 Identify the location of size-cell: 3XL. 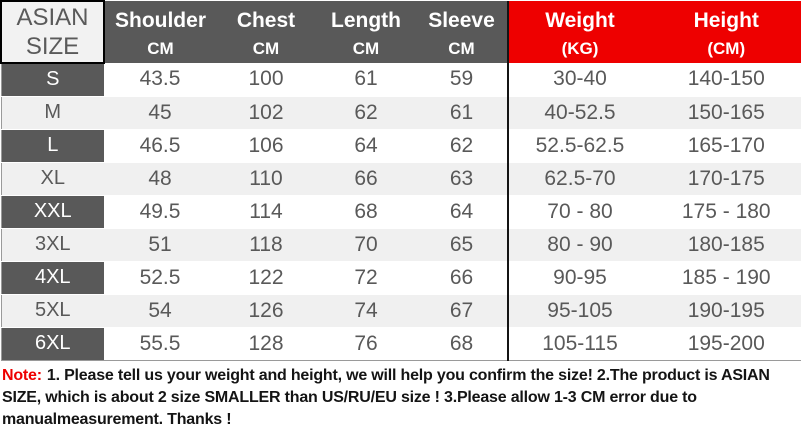
(52, 245).